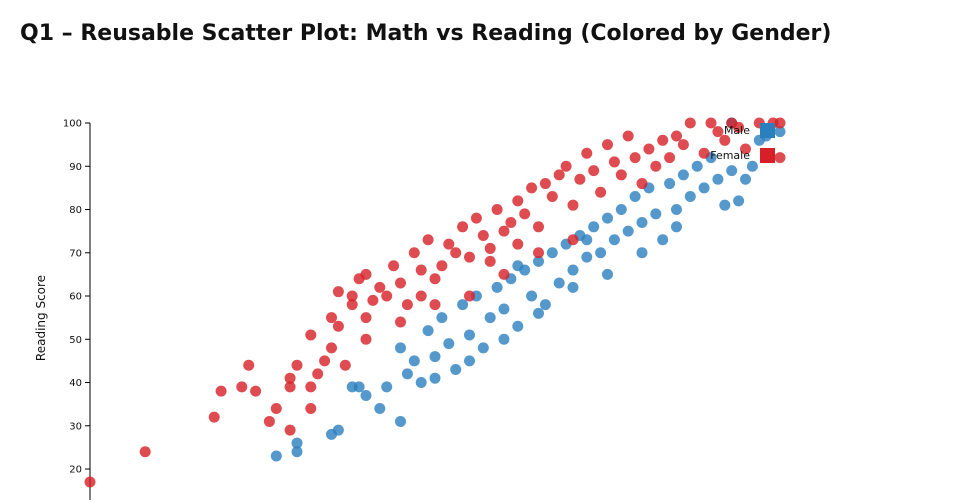  Describe the element at coordinates (730, 155) in the screenshot. I see `legend-label: Female` at that location.